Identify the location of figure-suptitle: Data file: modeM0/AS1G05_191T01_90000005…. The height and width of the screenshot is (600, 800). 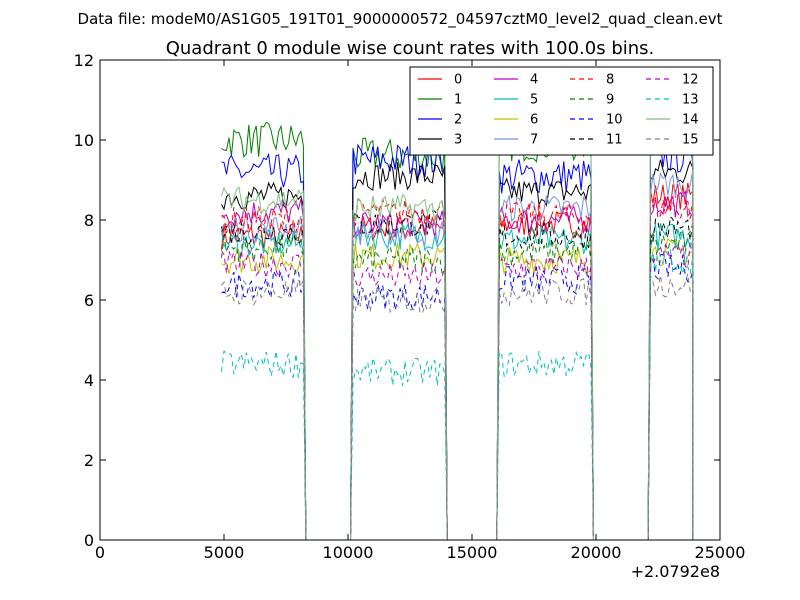
(400, 19).